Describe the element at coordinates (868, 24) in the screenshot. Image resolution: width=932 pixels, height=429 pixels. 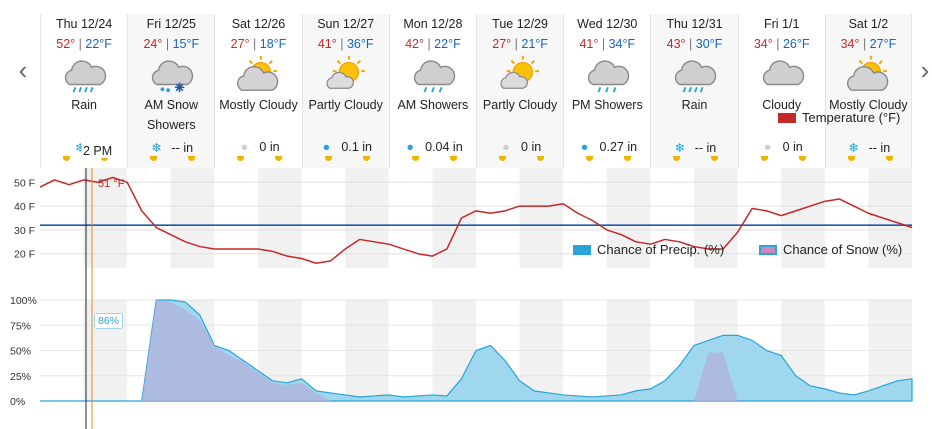
I see `day-name: Sat 1/2` at that location.